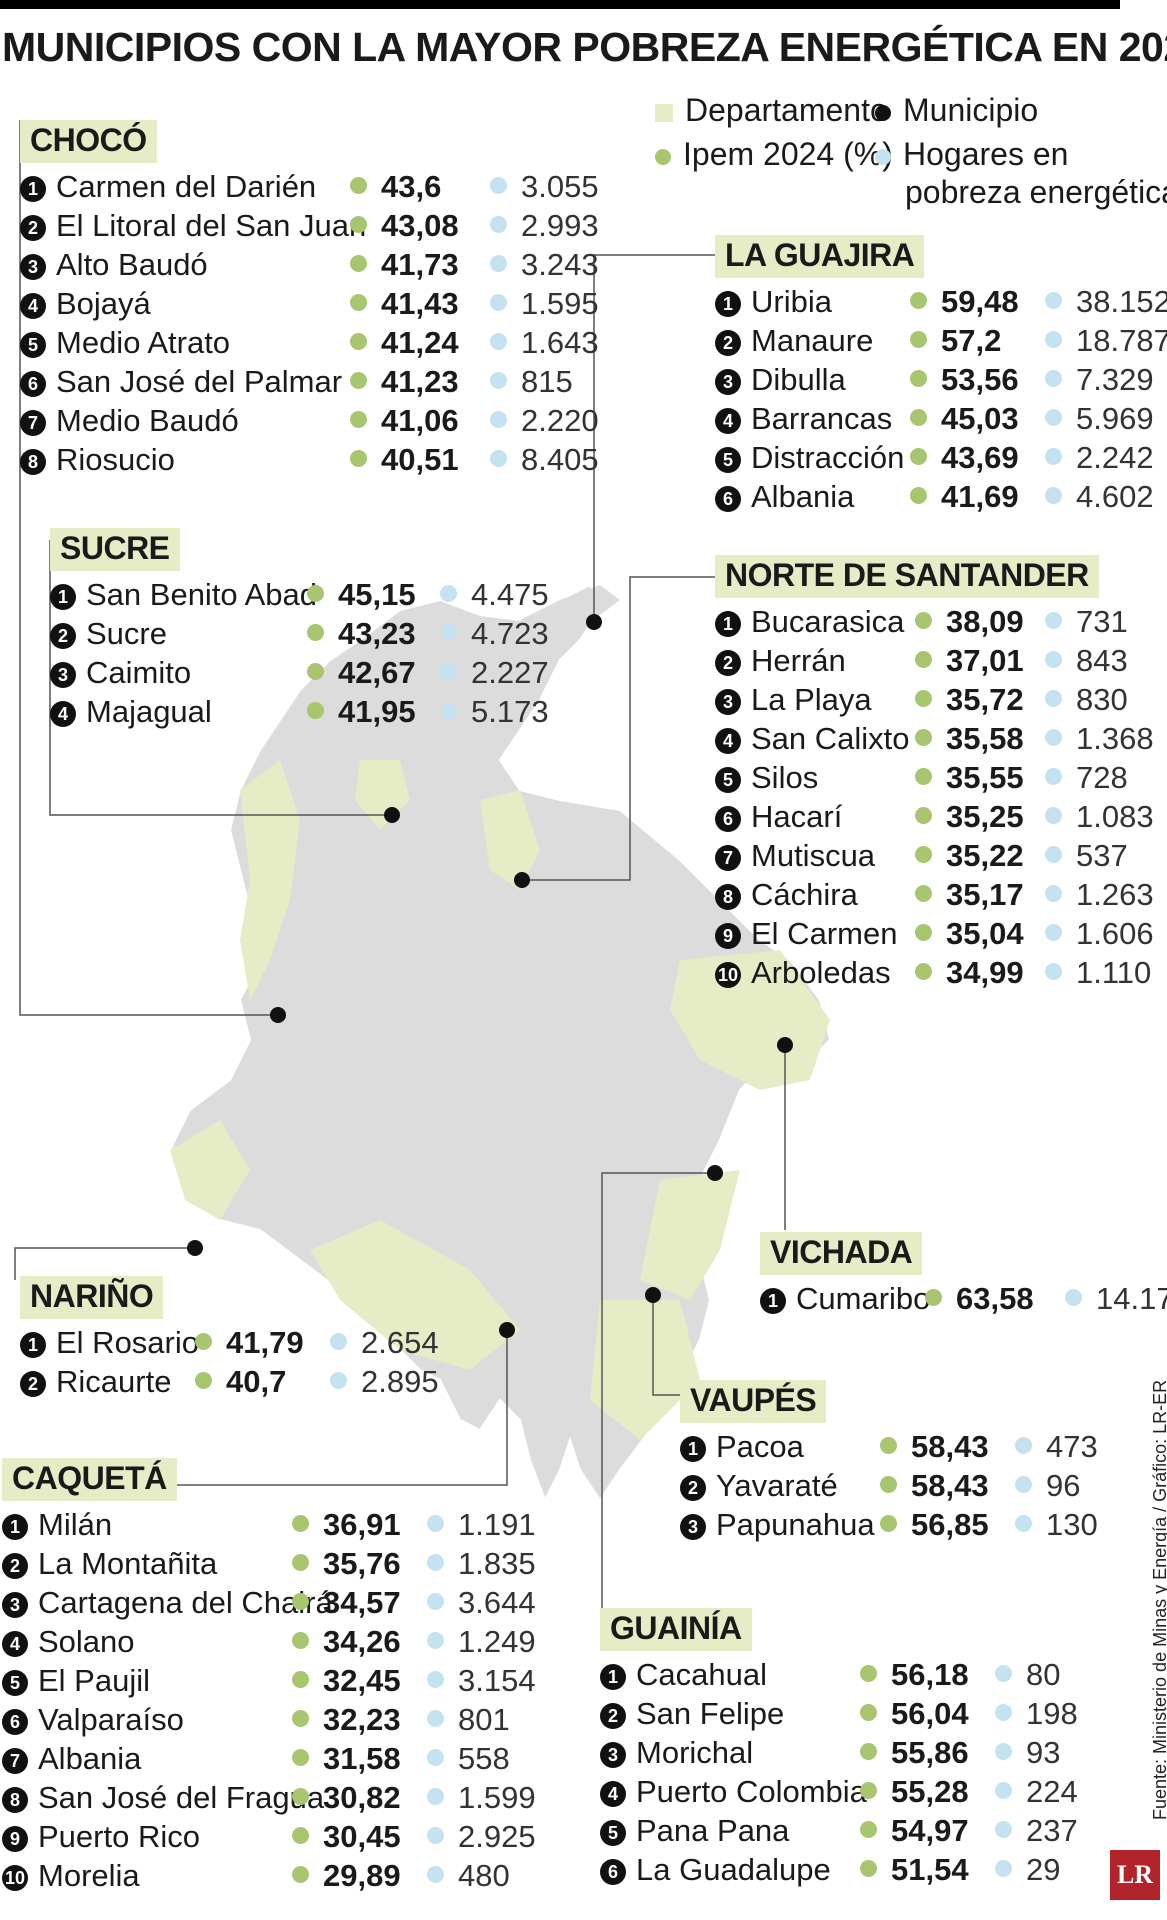 The image size is (1167, 1920). What do you see at coordinates (914, 1753) in the screenshot?
I see `ipem-value: 55,86` at bounding box center [914, 1753].